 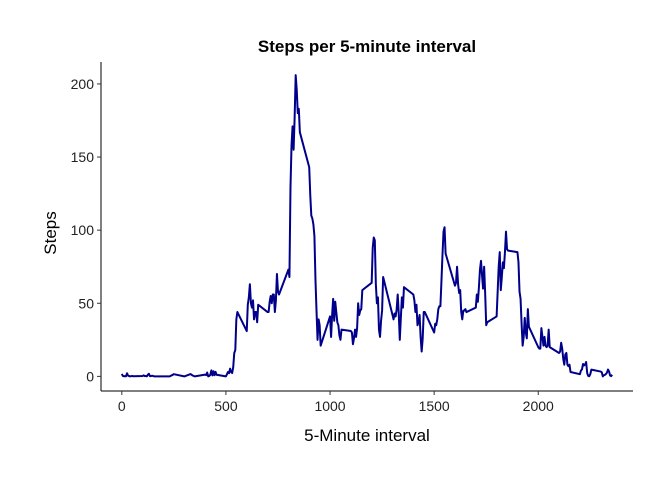 What do you see at coordinates (83, 157) in the screenshot?
I see `y-tick-label: 150` at bounding box center [83, 157].